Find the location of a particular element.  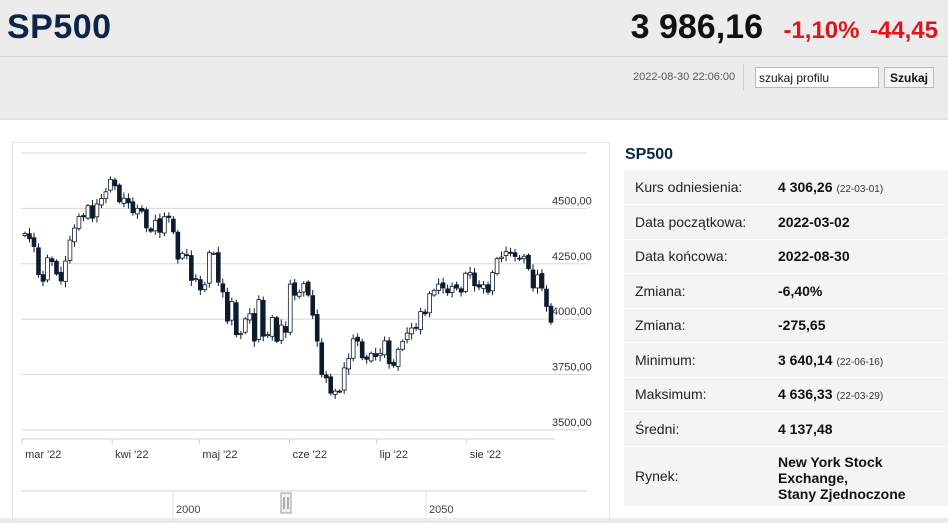

info-row: Zmiana: -275,65 is located at coordinates (786, 325).